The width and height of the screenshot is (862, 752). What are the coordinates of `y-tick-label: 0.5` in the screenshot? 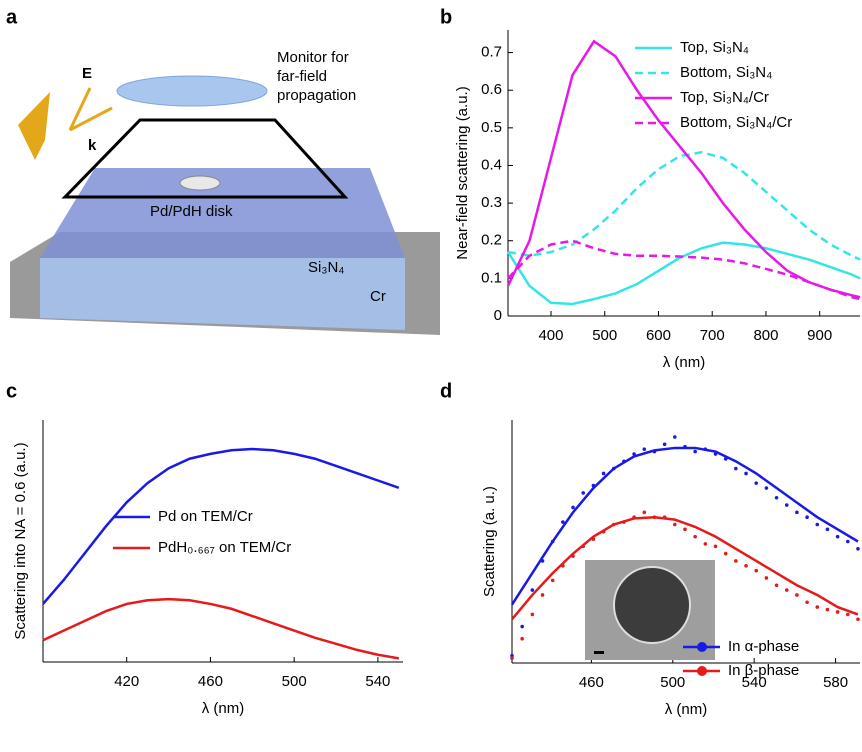 It's located at (491, 127).